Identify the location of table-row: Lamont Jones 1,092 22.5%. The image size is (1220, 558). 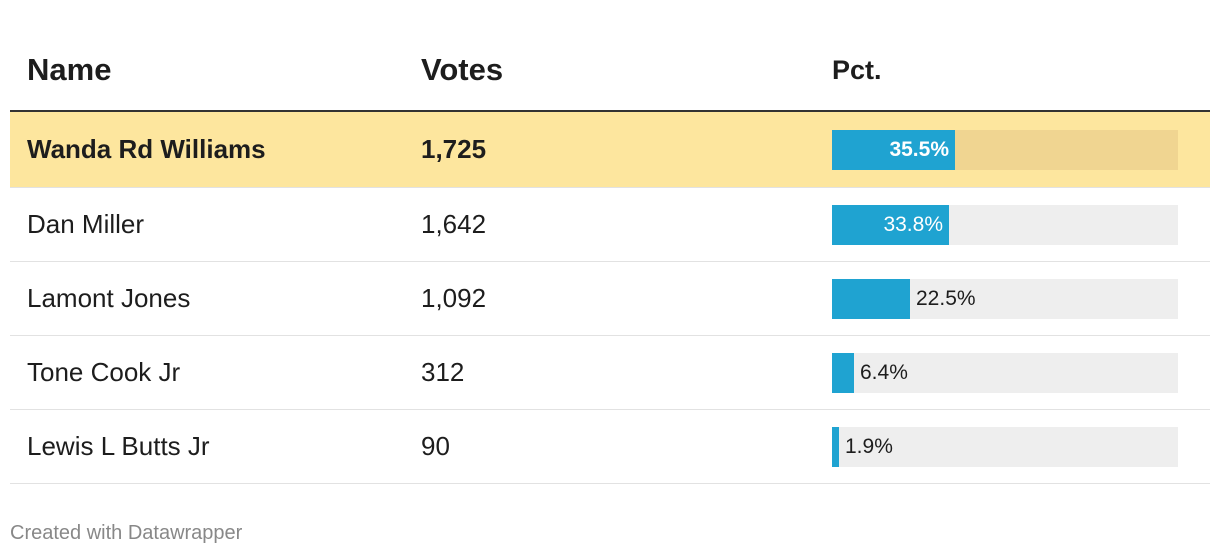
(610, 299).